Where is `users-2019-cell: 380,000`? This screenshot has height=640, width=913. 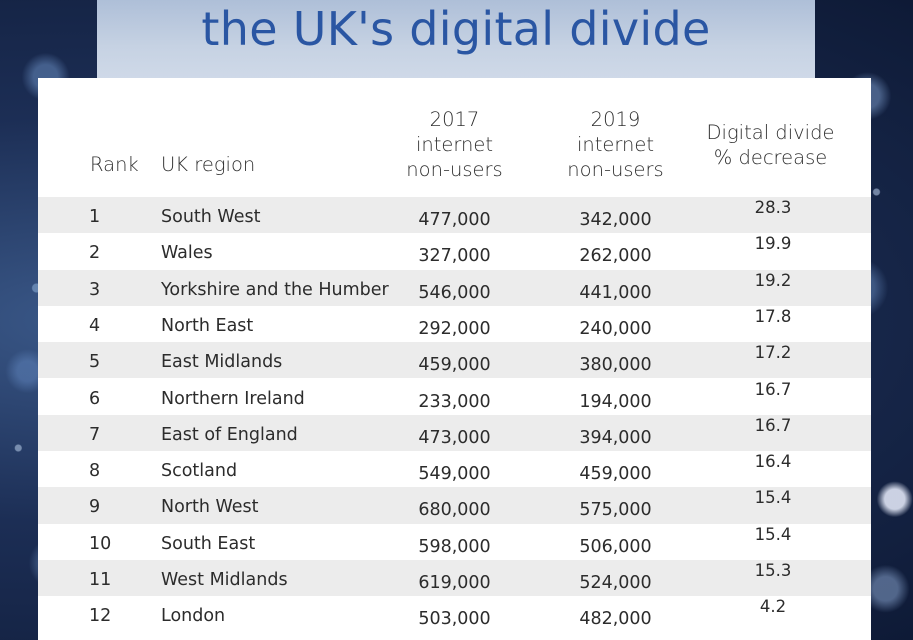
users-2019-cell: 380,000 is located at coordinates (615, 365).